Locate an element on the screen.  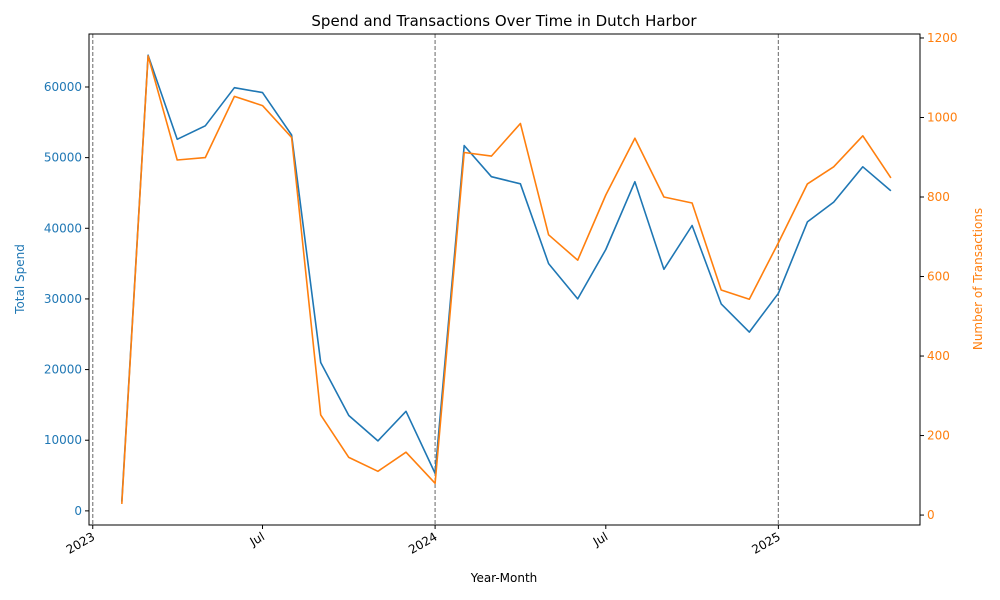
y-right-tick-label: 1000 is located at coordinates (942, 117).